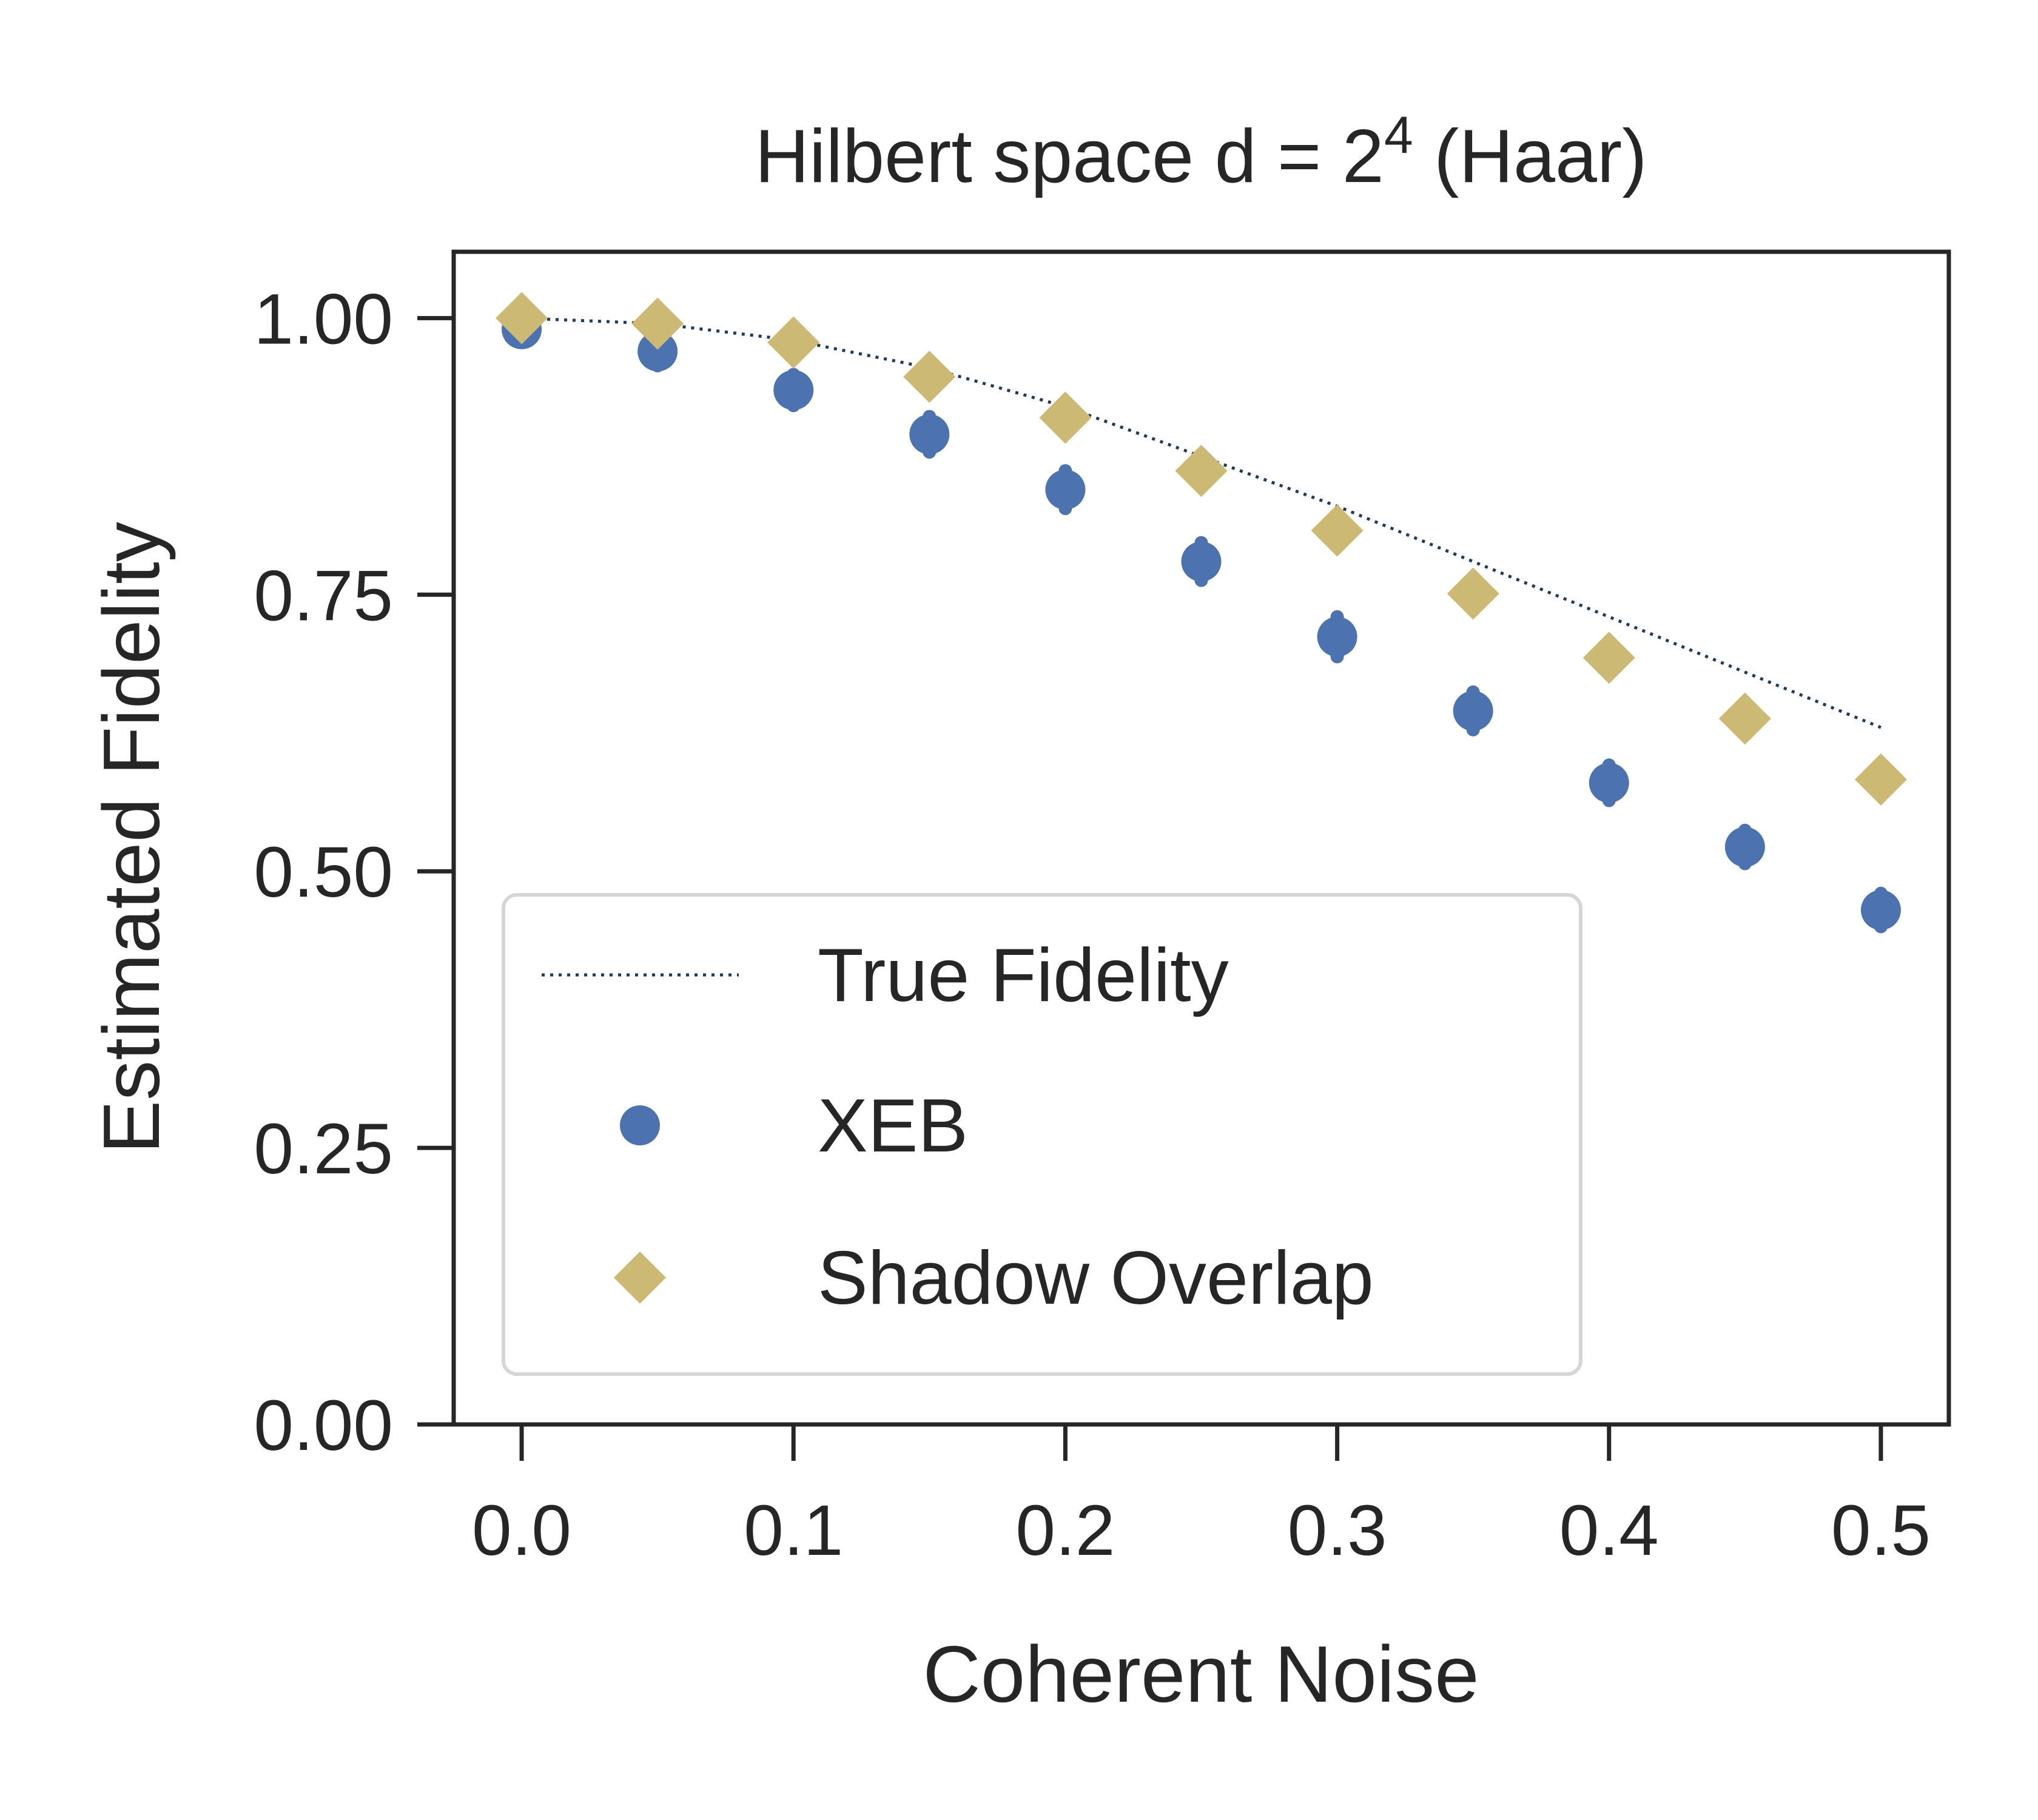  I want to click on chart-title-suffix: (Haar), so click(1530, 156).